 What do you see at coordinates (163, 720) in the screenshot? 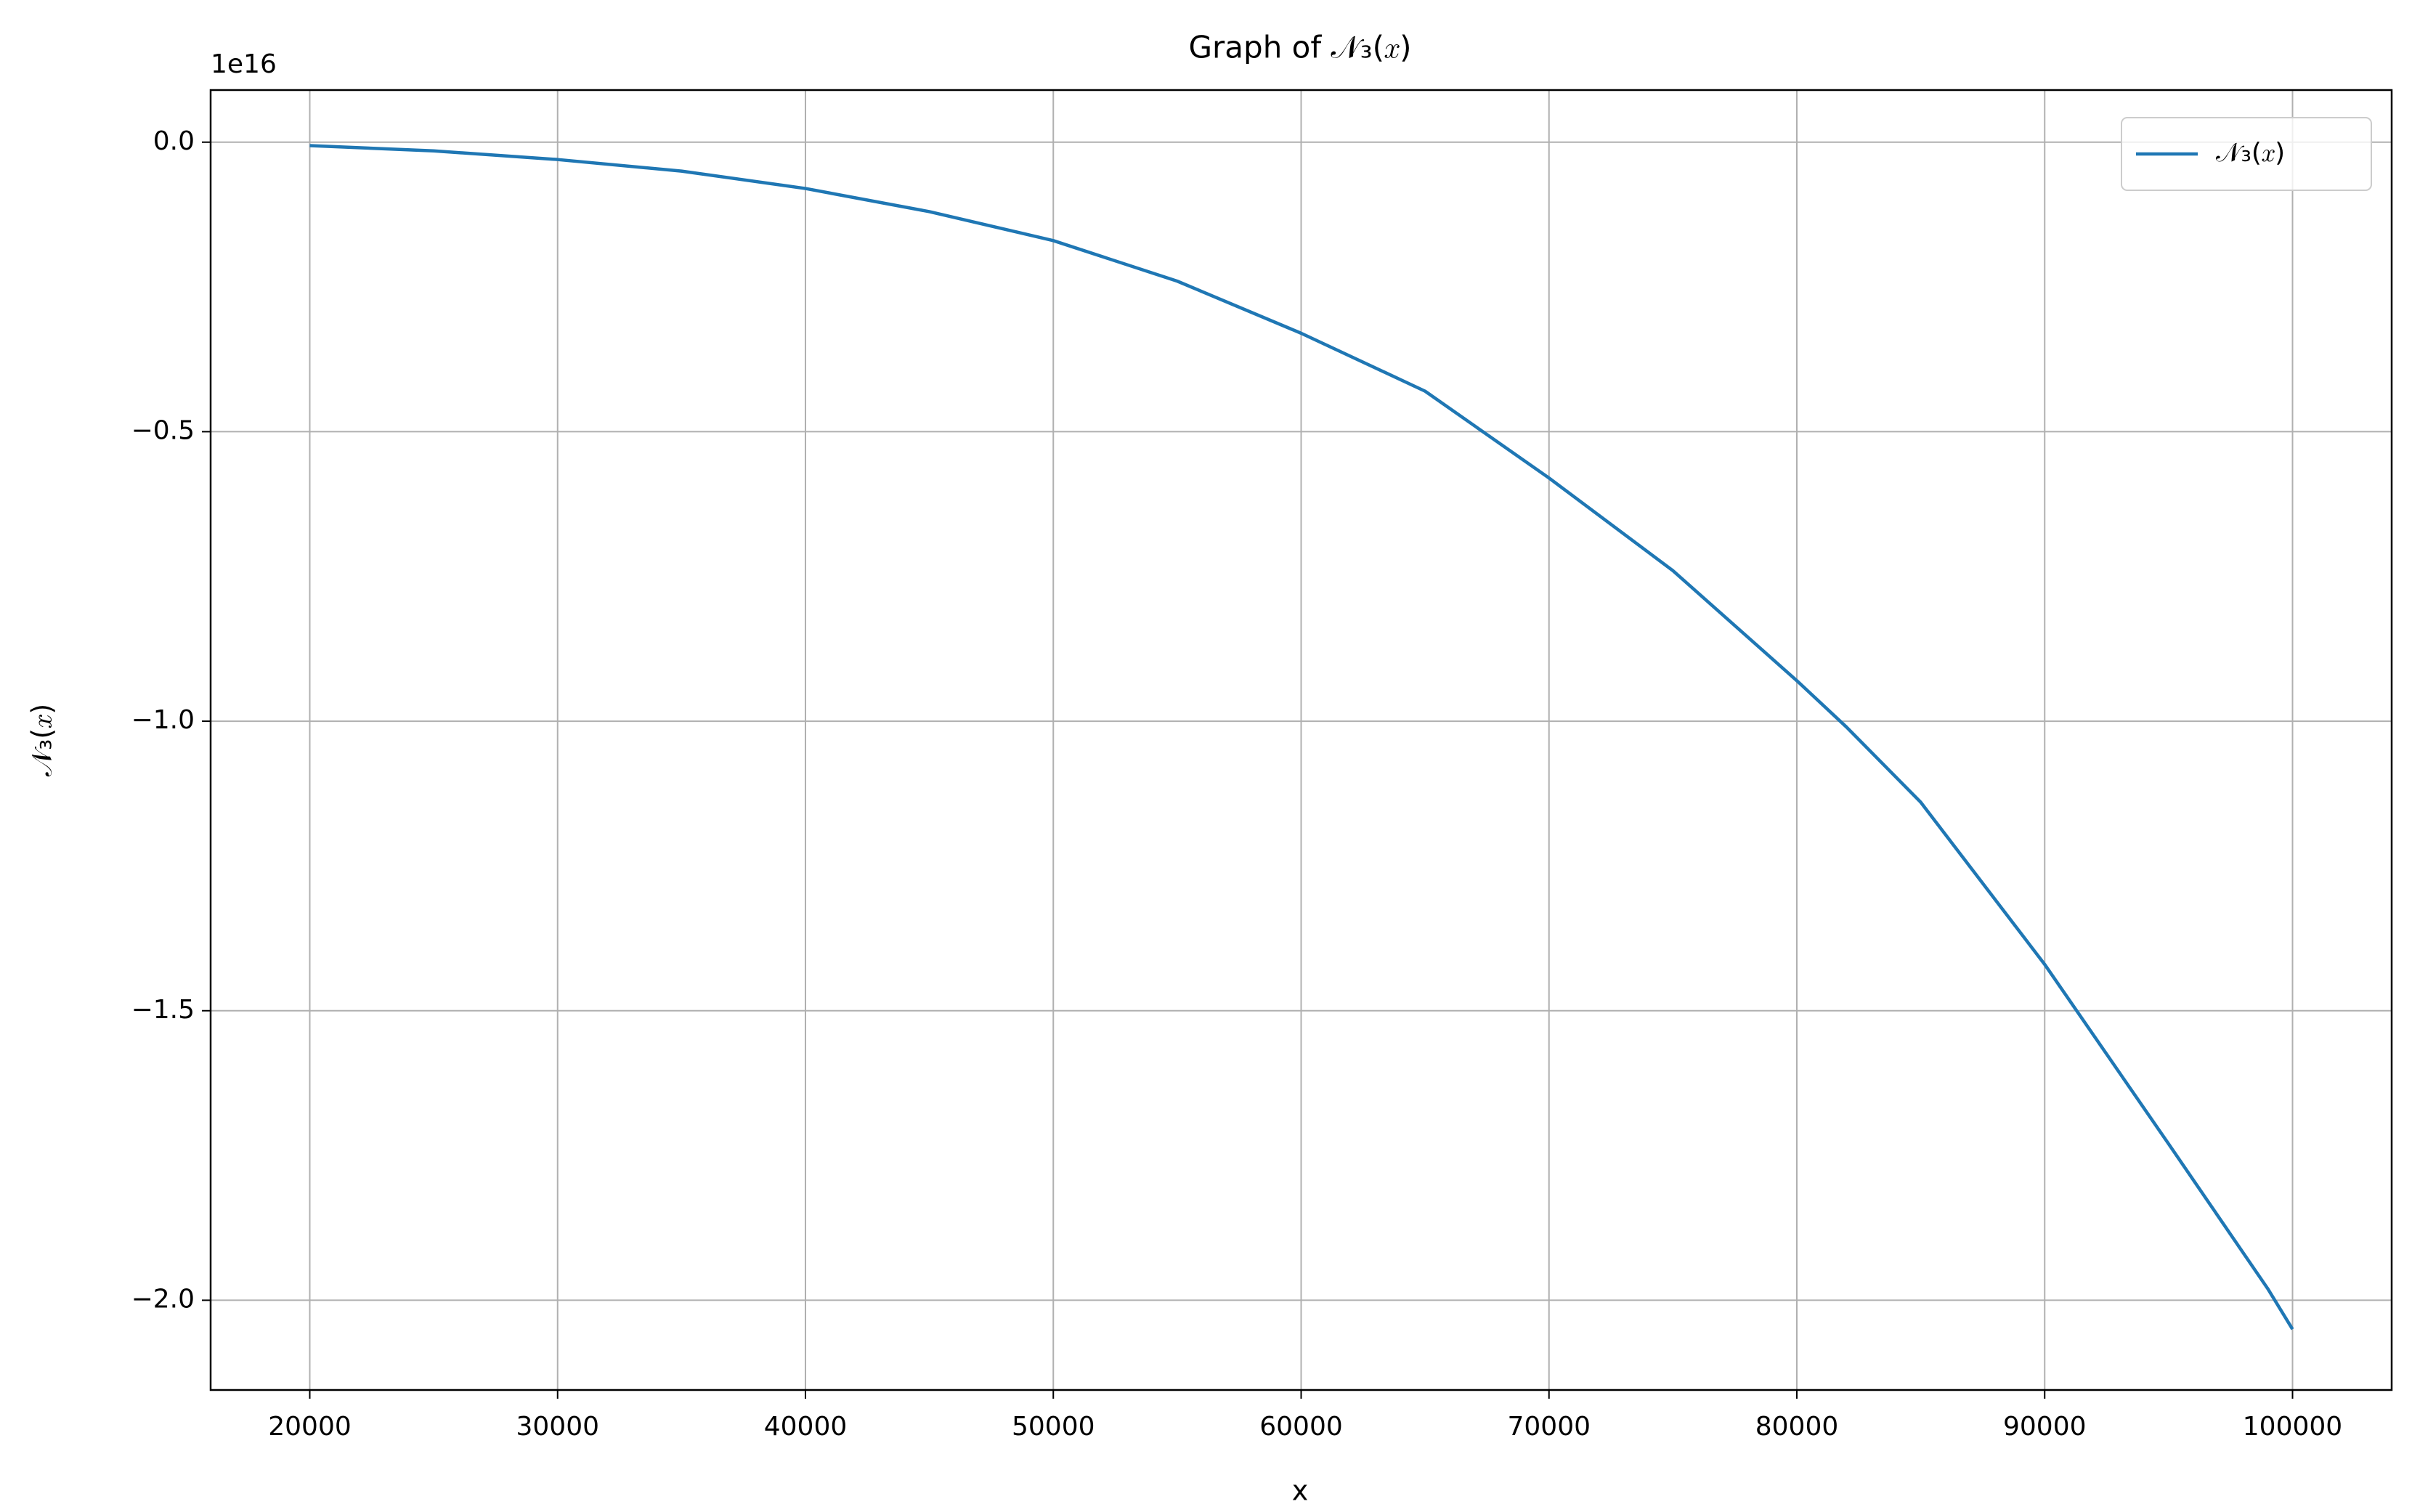
I see `y-tick-label: −1.0` at bounding box center [163, 720].